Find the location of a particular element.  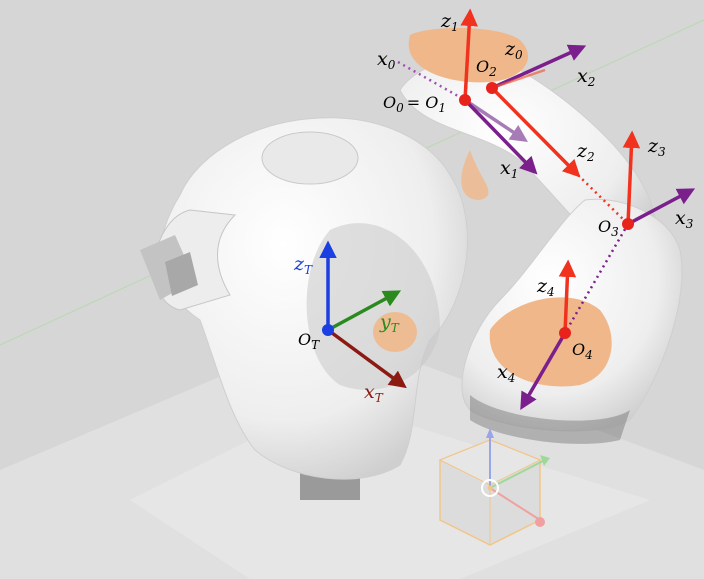

z2-axis-arrow is located at coordinates (535, 132).